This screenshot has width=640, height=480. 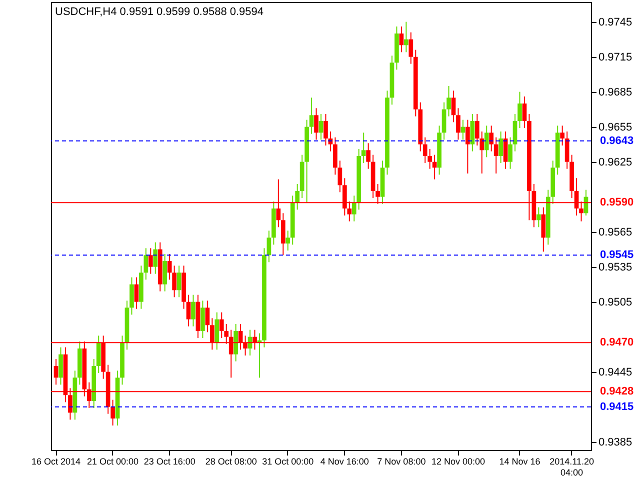 What do you see at coordinates (288, 461) in the screenshot?
I see `x-tick-label: 31 Oct 00:00` at bounding box center [288, 461].